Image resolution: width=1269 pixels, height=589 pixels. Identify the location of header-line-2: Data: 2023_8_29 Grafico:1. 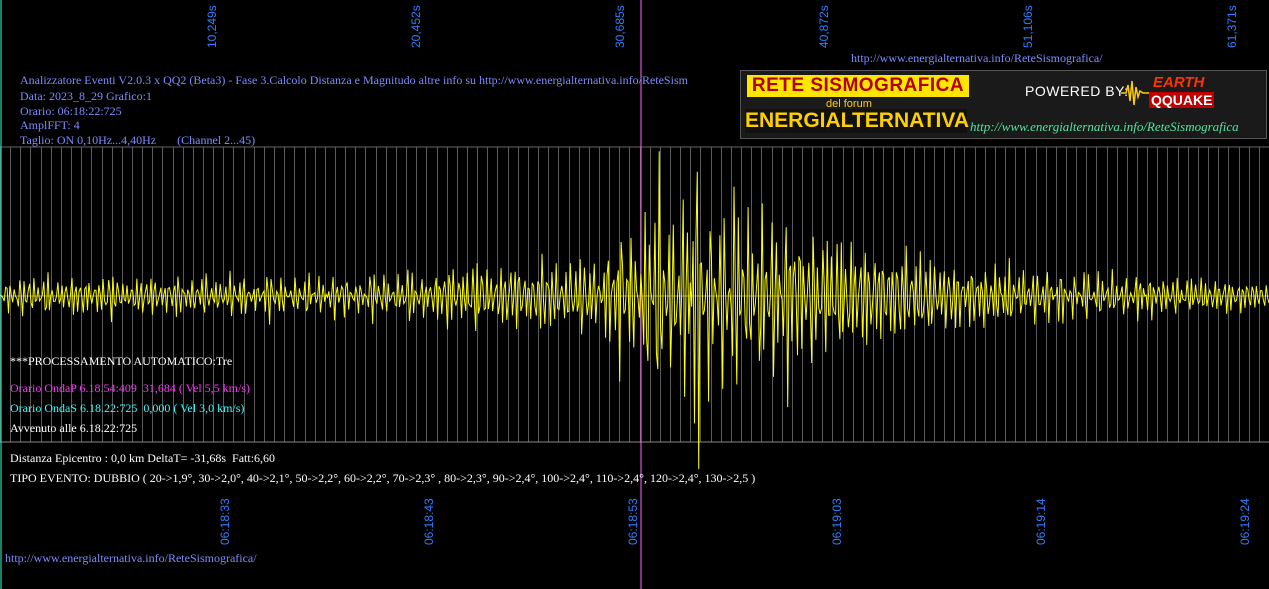
(86, 96).